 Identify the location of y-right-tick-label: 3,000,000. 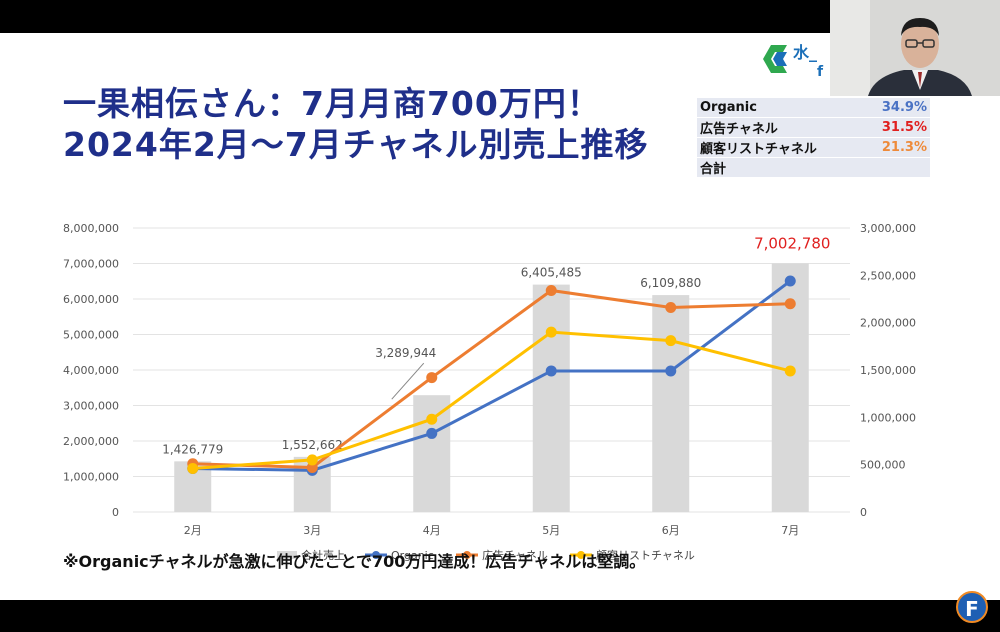
(888, 228).